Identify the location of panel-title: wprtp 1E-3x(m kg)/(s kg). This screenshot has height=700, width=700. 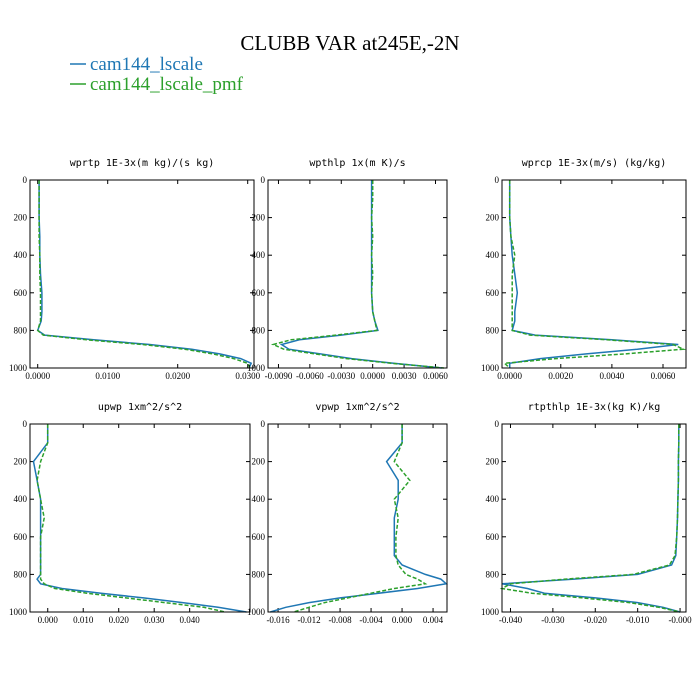
(142, 163).